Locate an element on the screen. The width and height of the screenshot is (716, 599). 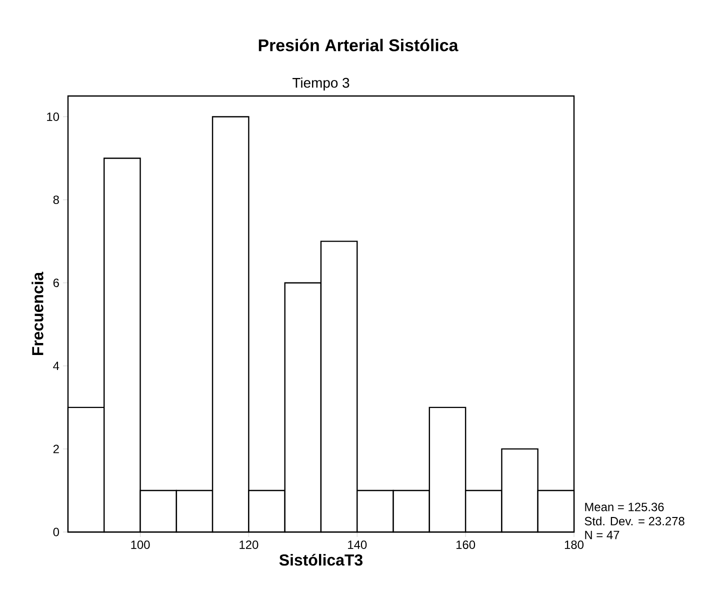
text: Mean = 125.36 is located at coordinates (624, 507).